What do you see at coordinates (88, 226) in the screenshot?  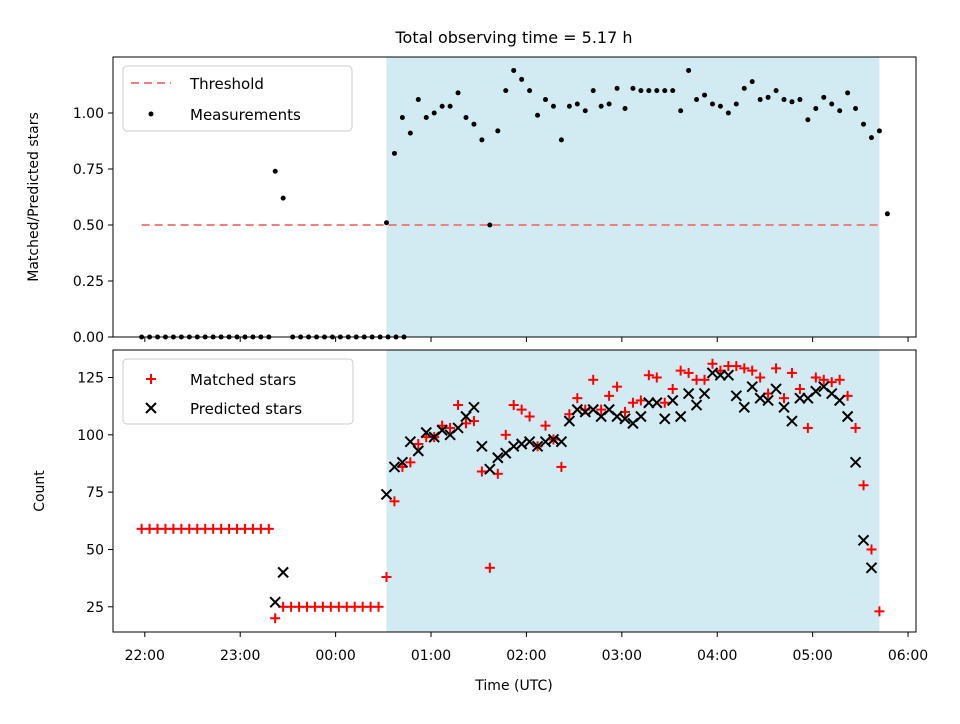 I see `top-y-tick-label: 0.50` at bounding box center [88, 226].